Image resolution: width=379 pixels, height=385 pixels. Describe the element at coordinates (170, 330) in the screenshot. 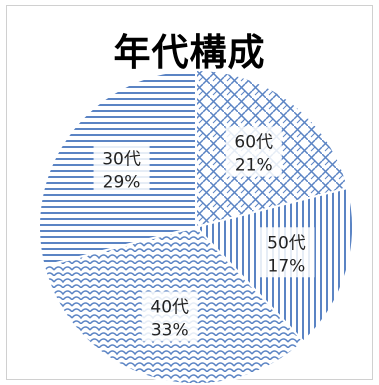

I see `slice-value-label: 33%` at that location.